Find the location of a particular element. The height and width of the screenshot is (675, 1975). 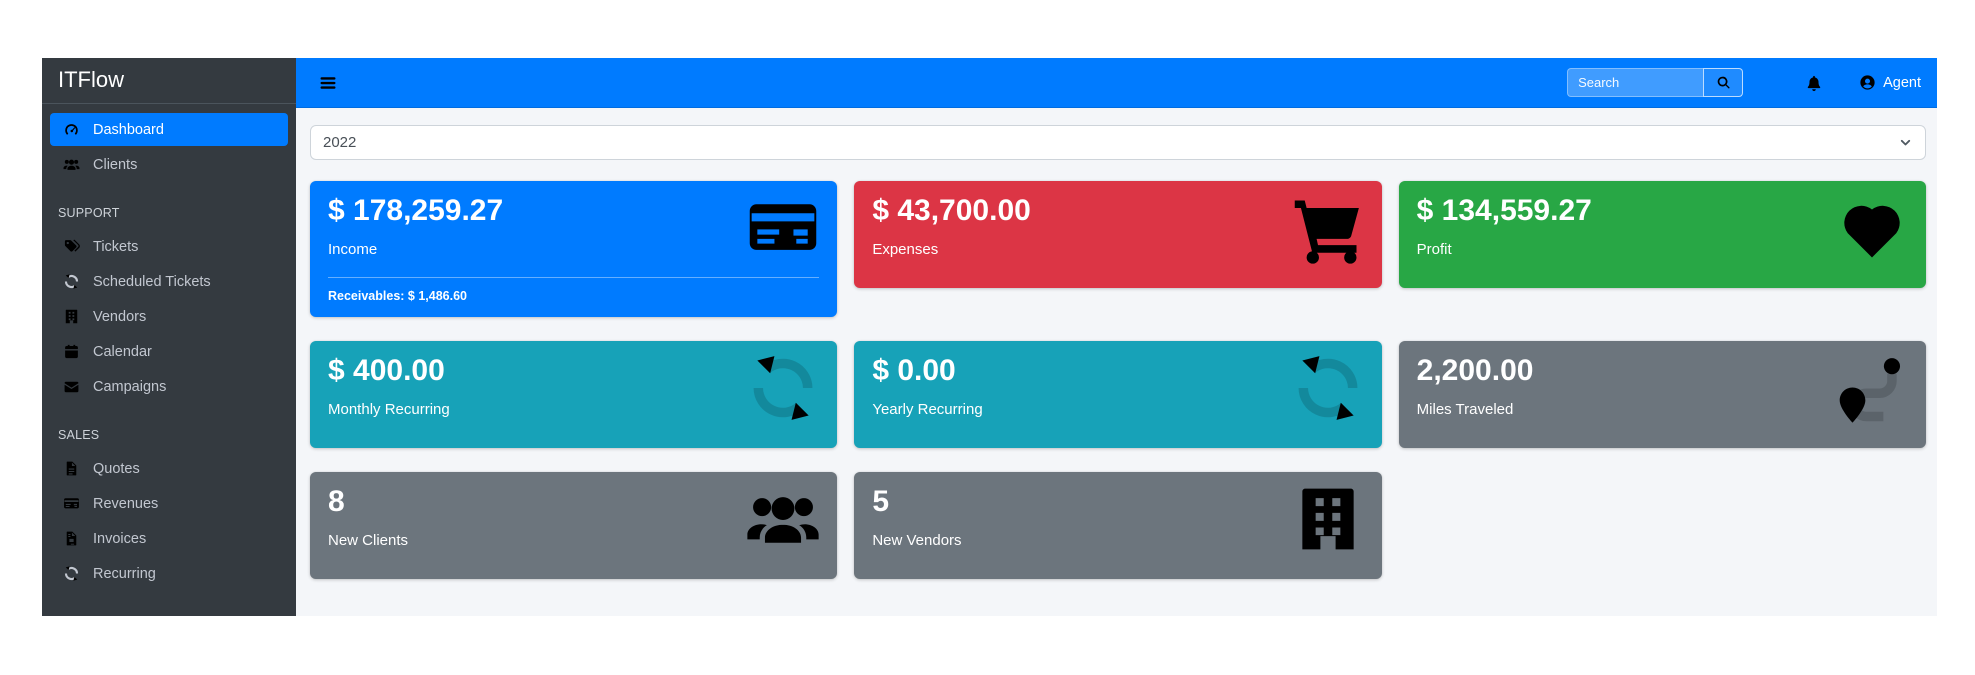

sidebar-item-quotes: Quotes is located at coordinates (169, 468).